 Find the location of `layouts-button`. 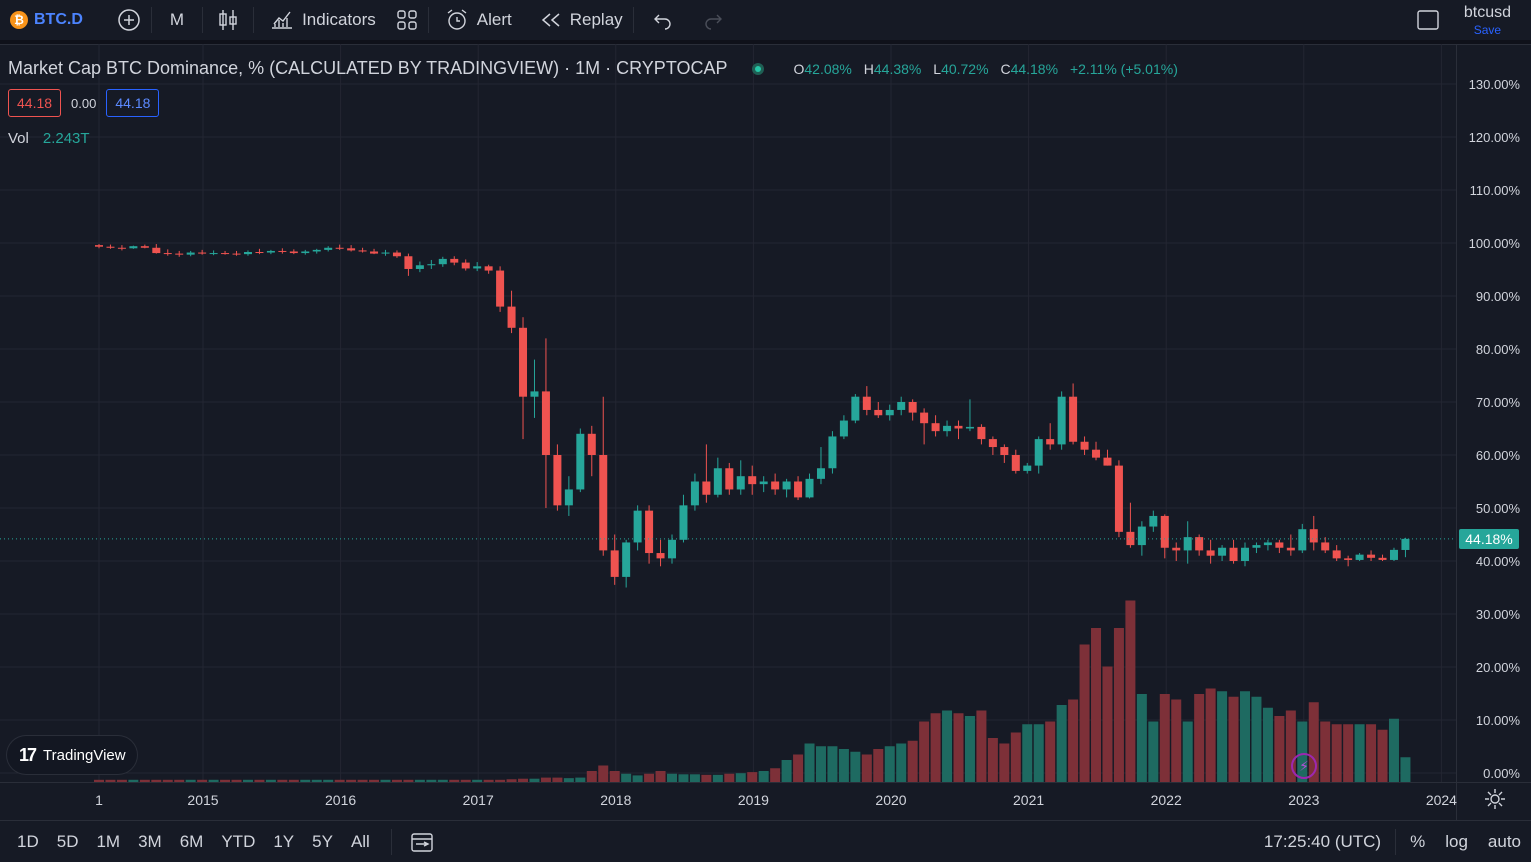

layouts-button is located at coordinates (407, 20).